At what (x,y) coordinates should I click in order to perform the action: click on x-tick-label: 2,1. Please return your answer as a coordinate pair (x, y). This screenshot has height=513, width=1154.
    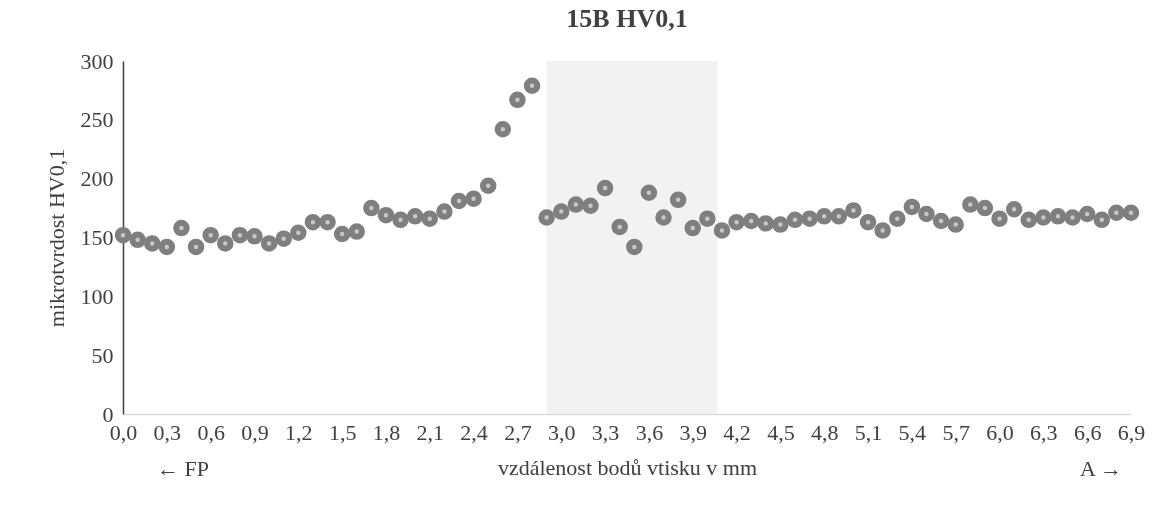
    Looking at the image, I should click on (430, 432).